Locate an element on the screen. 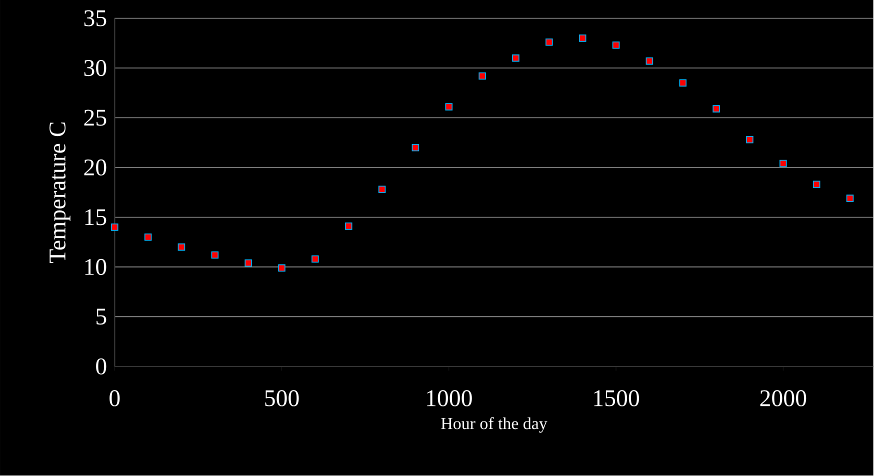  y-tick-label: 25 is located at coordinates (95, 118).